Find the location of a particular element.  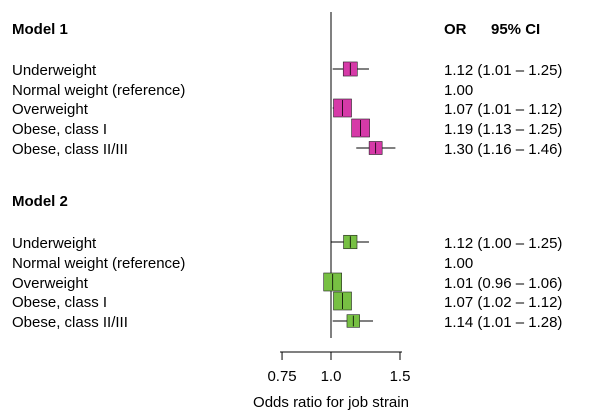

or-value: 1.19 (1.13 – 1.25) is located at coordinates (503, 129).